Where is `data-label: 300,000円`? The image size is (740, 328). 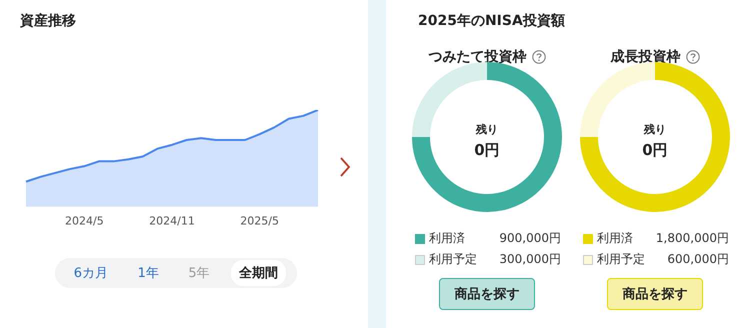 data-label: 300,000円 is located at coordinates (530, 259).